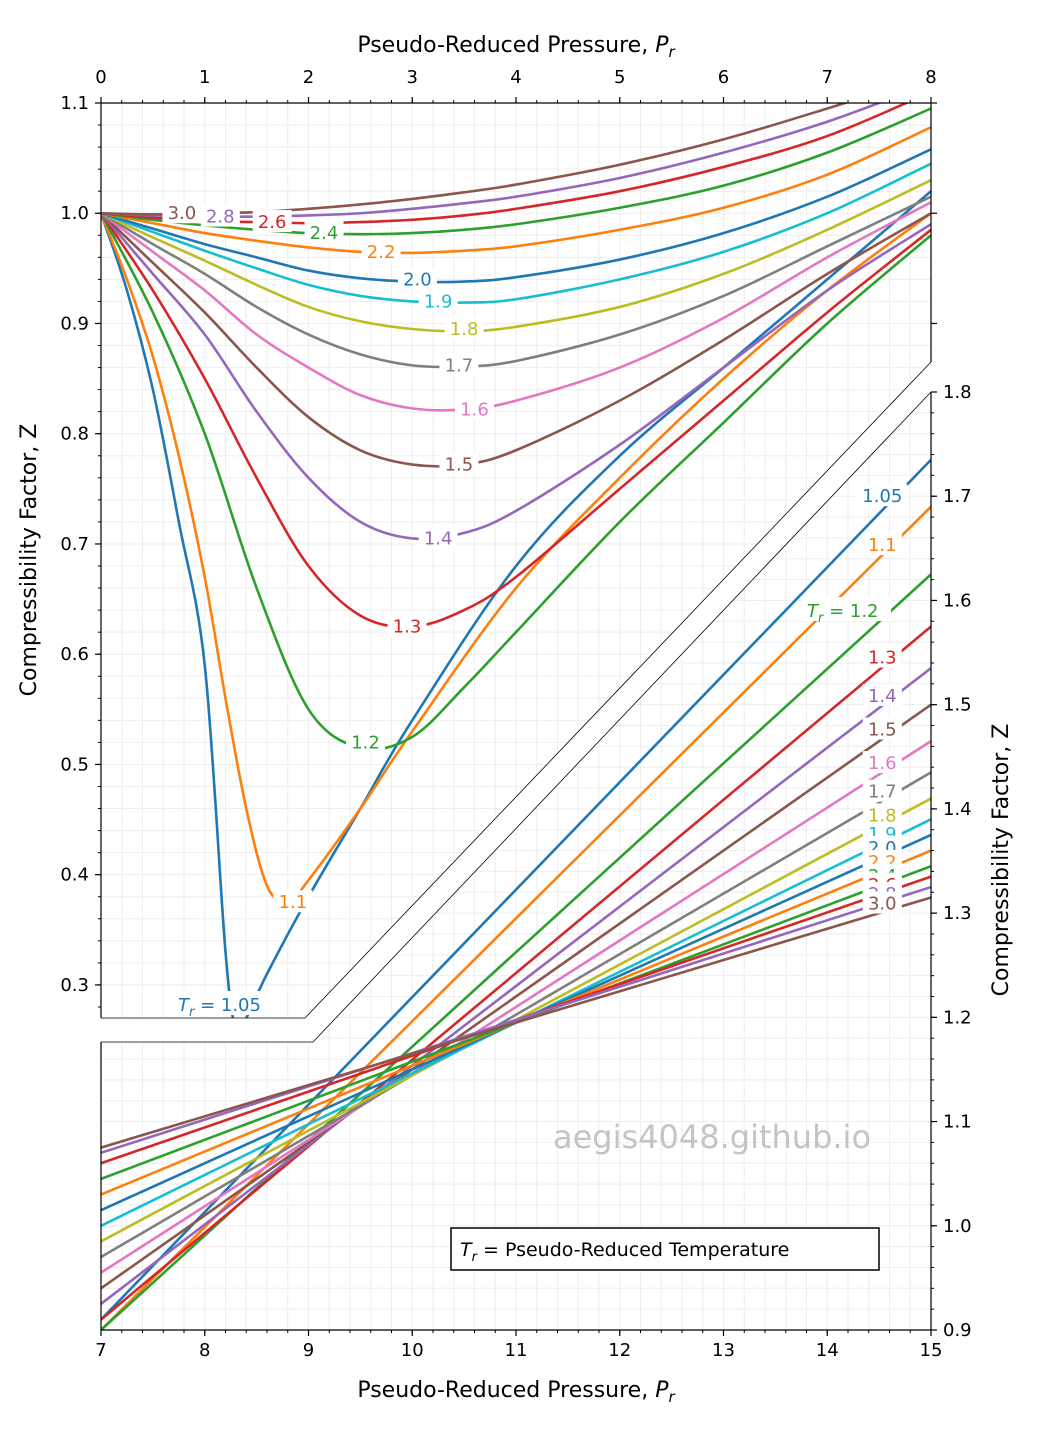 Image resolution: width=1038 pixels, height=1440 pixels. I want to click on lower-x-tick-label: 14, so click(827, 1350).